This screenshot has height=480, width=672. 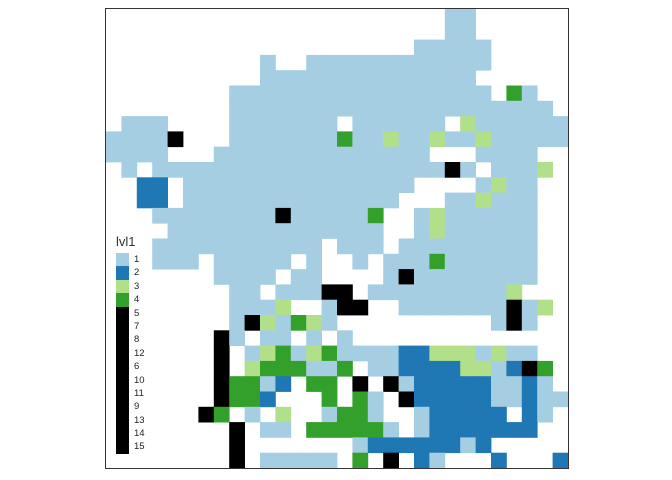 What do you see at coordinates (127, 407) in the screenshot?
I see `legend-item: 9` at bounding box center [127, 407].